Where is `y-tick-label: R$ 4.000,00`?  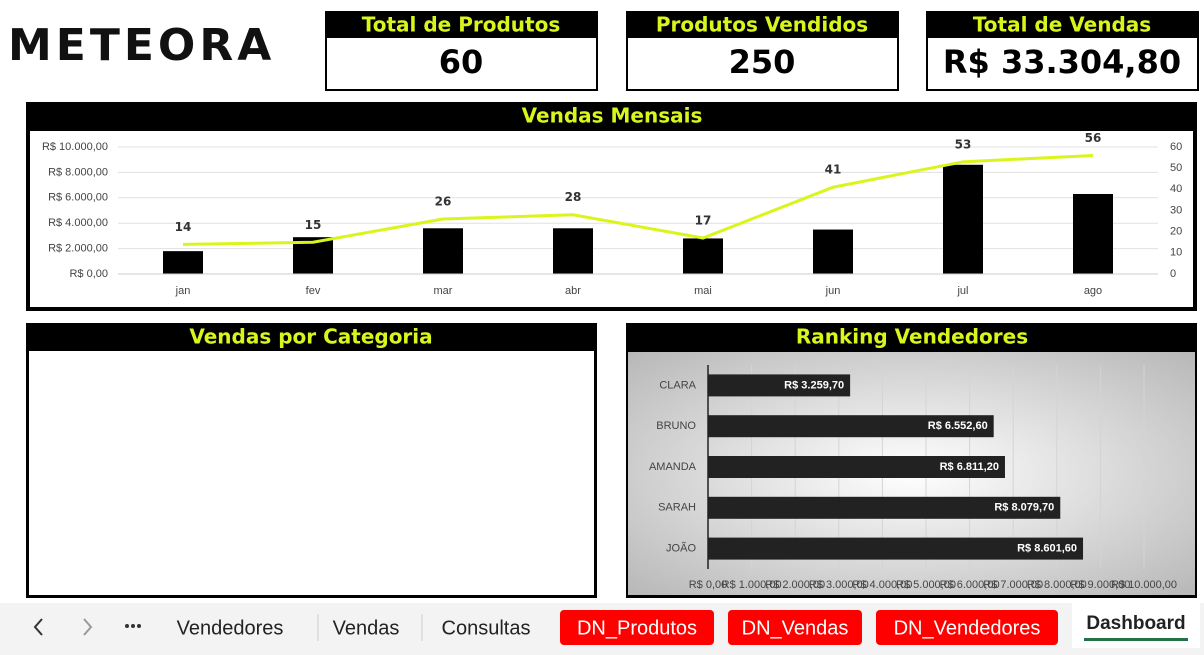
y-tick-label: R$ 4.000,00 is located at coordinates (78, 223).